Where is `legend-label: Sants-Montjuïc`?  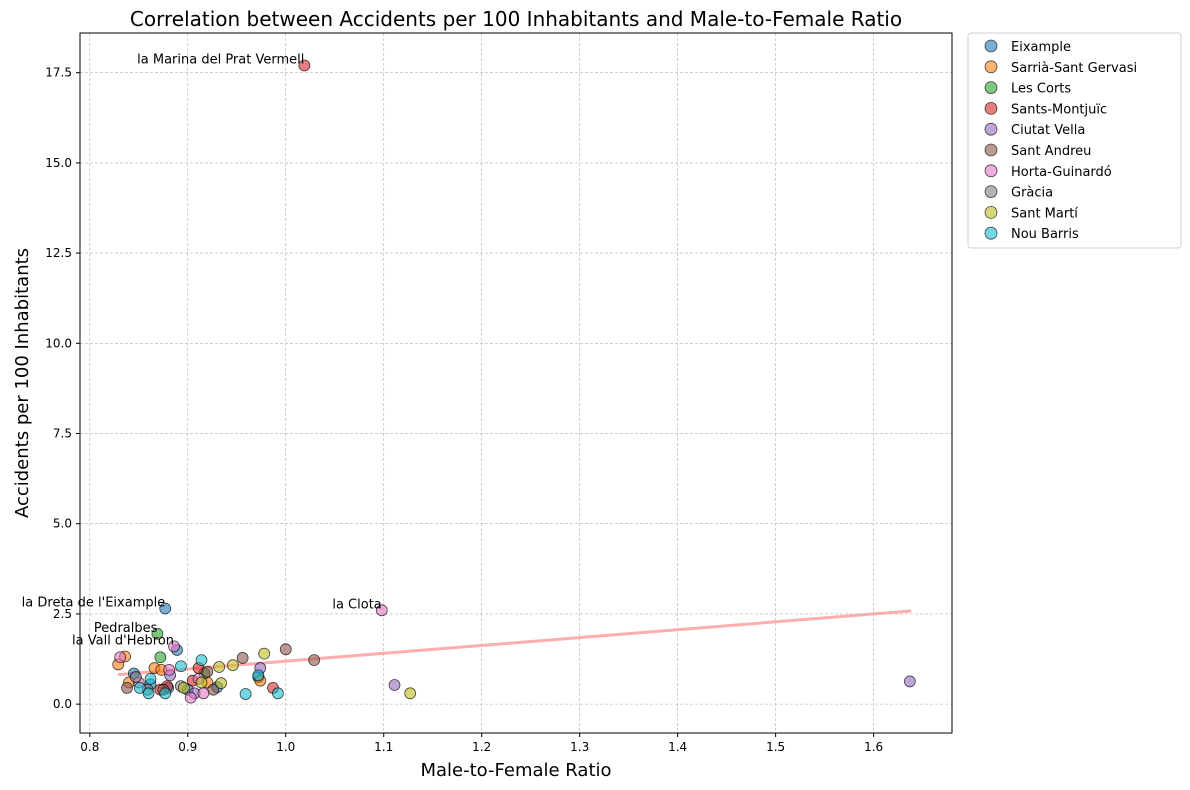
legend-label: Sants-Montjuïc is located at coordinates (1059, 109).